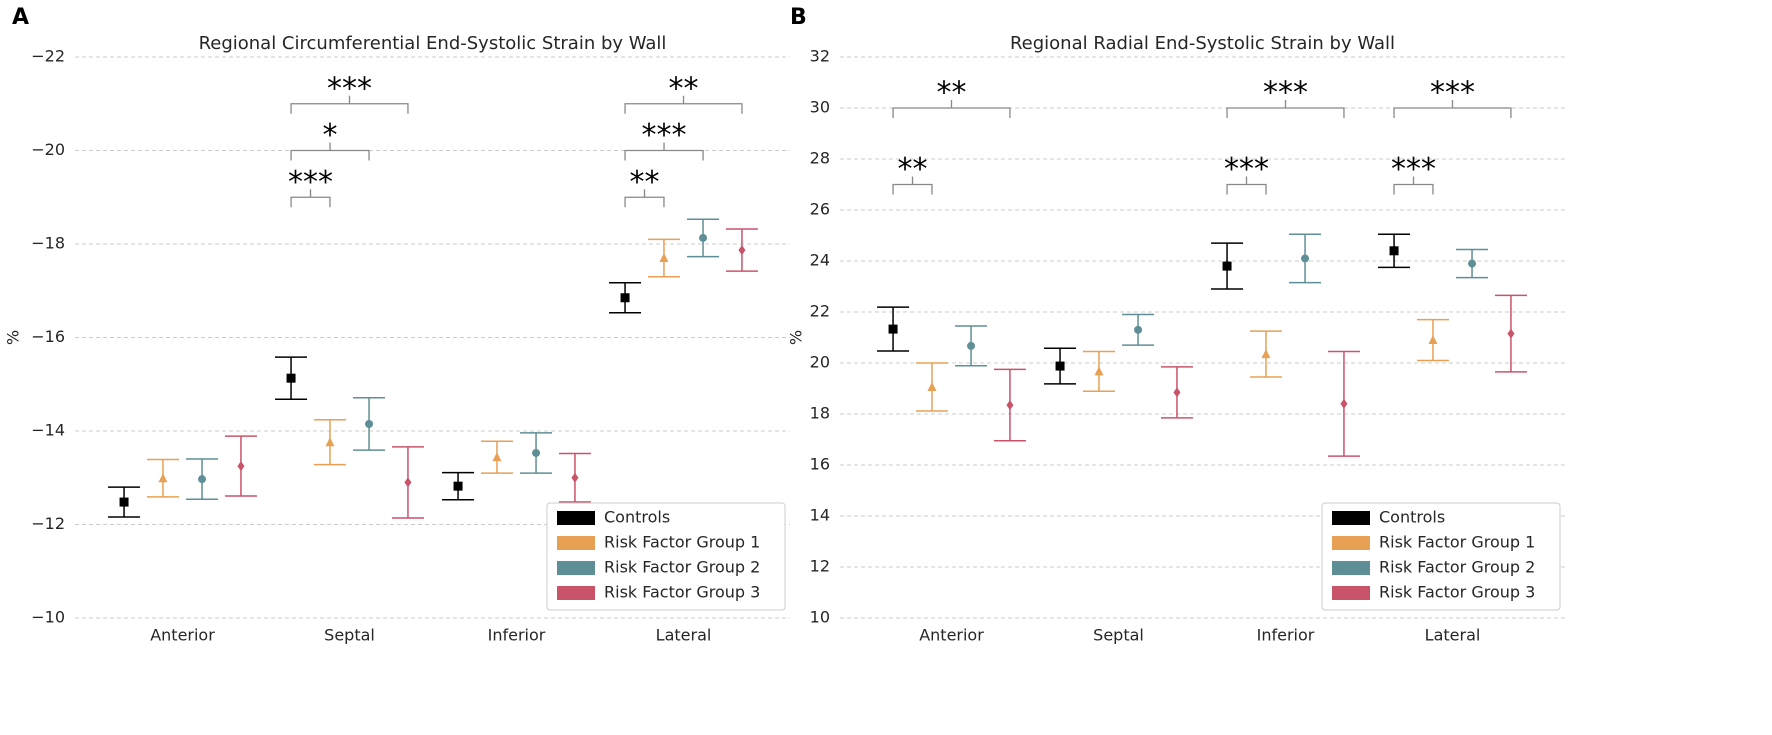 This screenshot has width=1772, height=735. Describe the element at coordinates (820, 566) in the screenshot. I see `y-tick-label: 12` at that location.